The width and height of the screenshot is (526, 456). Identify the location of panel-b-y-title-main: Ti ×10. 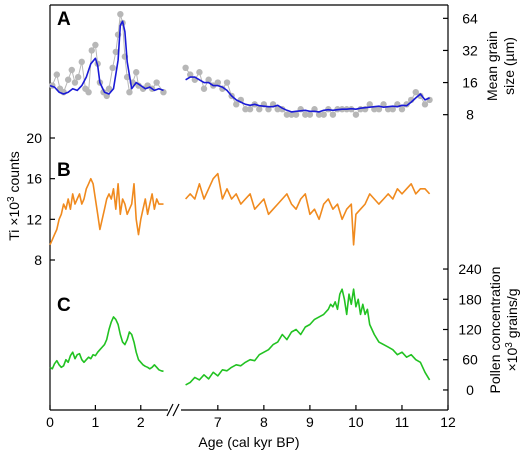
(14, 221).